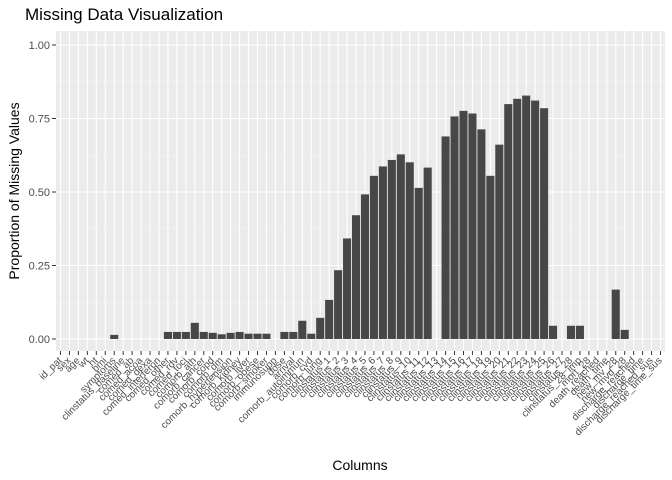 The width and height of the screenshot is (672, 480). I want to click on bar-comorb-smoker, so click(266, 336).